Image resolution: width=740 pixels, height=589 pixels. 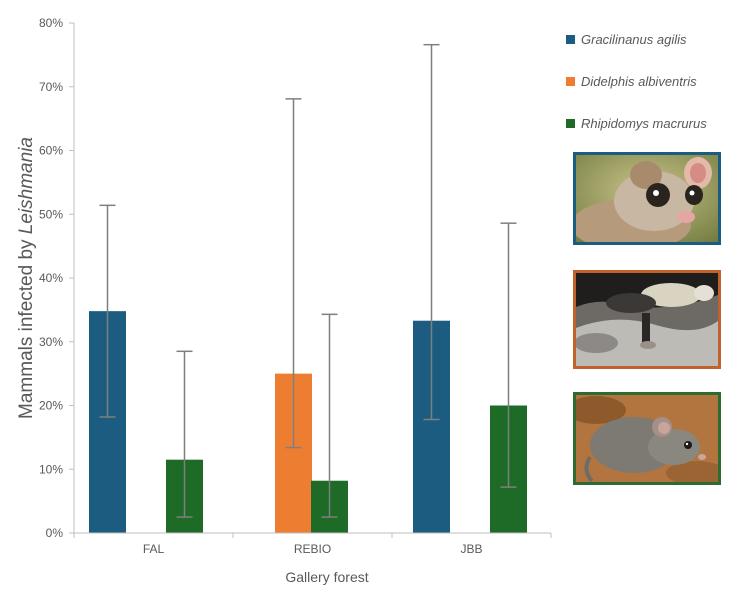 I want to click on y-tick-label: 60%, so click(x=51, y=151).